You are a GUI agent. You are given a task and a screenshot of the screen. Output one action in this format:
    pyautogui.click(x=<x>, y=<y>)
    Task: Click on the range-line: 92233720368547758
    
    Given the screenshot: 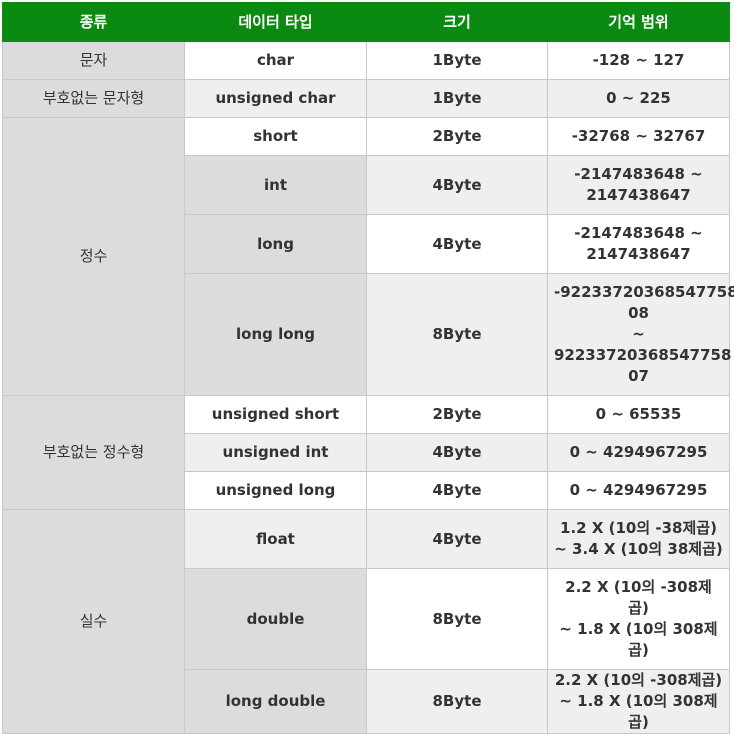 What is the action you would take?
    pyautogui.click(x=643, y=355)
    